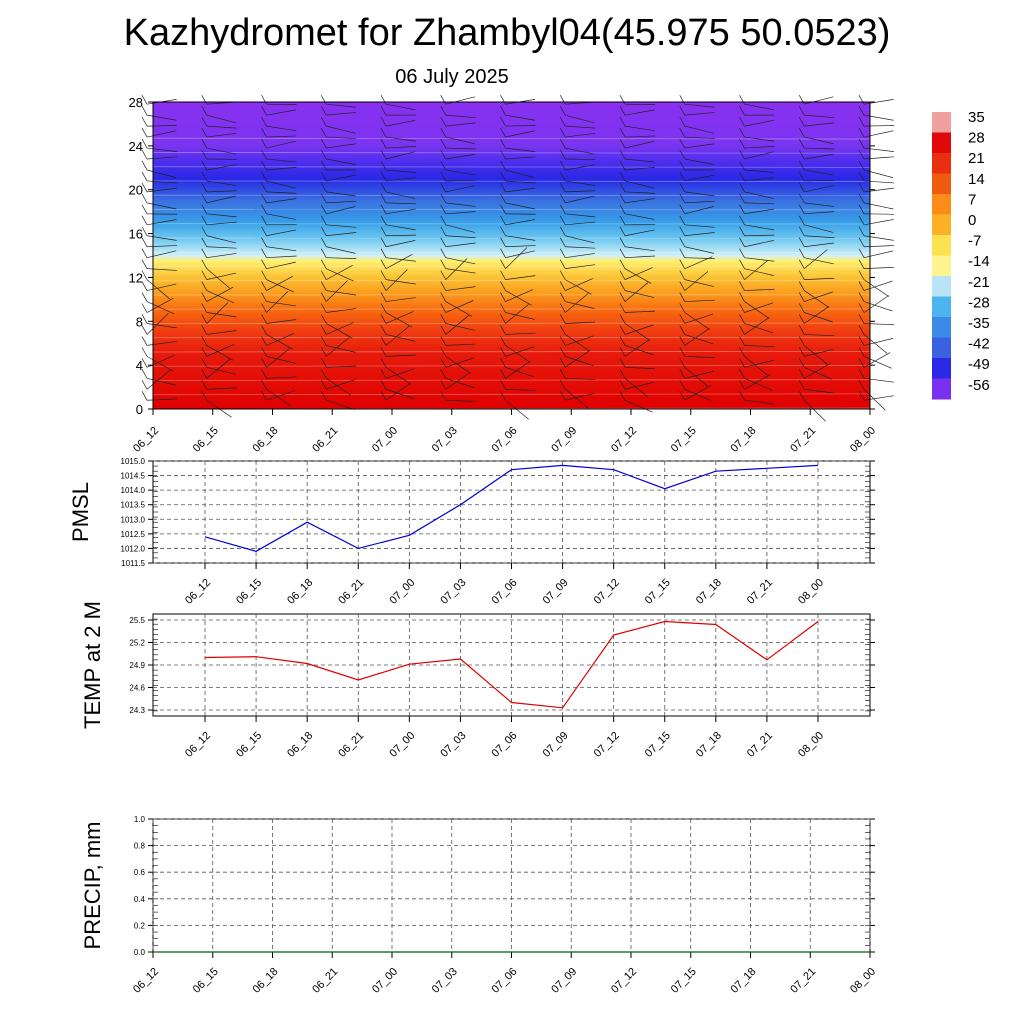 This screenshot has width=1024, height=1024. I want to click on temp-y-tick-label: 24.6, so click(137, 688).